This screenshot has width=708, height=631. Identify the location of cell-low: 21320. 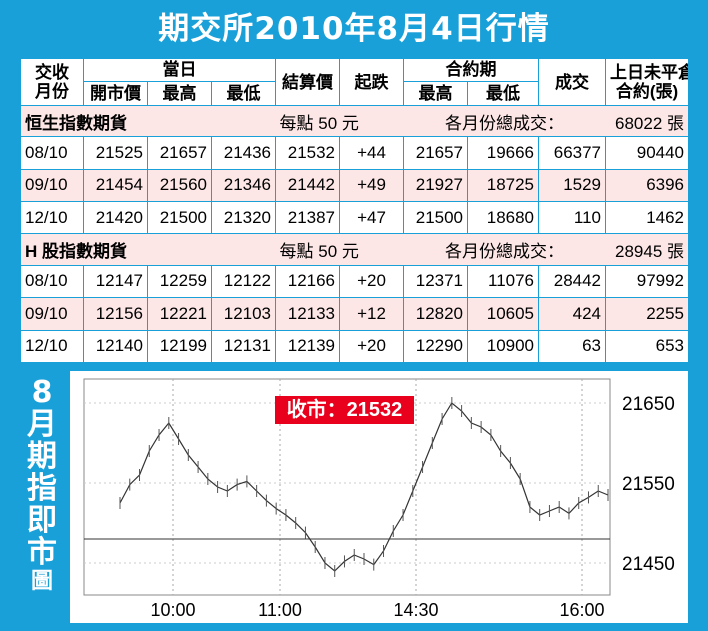
(243, 218).